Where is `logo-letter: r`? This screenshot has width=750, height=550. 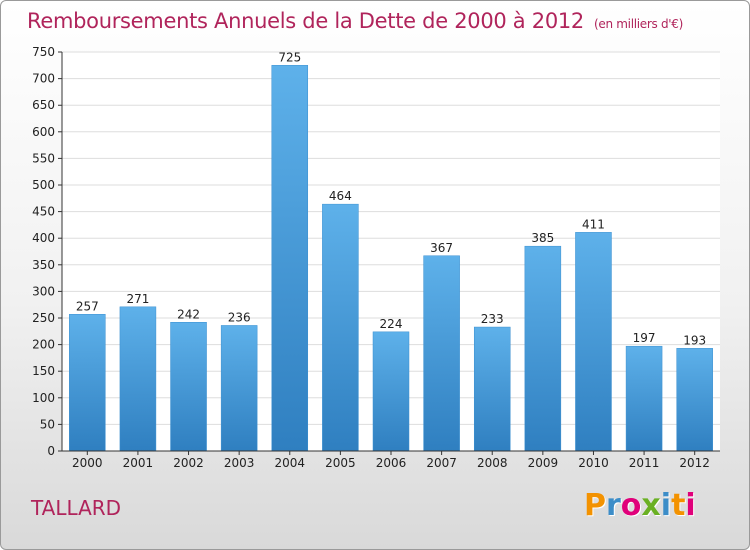 logo-letter: r is located at coordinates (613, 505).